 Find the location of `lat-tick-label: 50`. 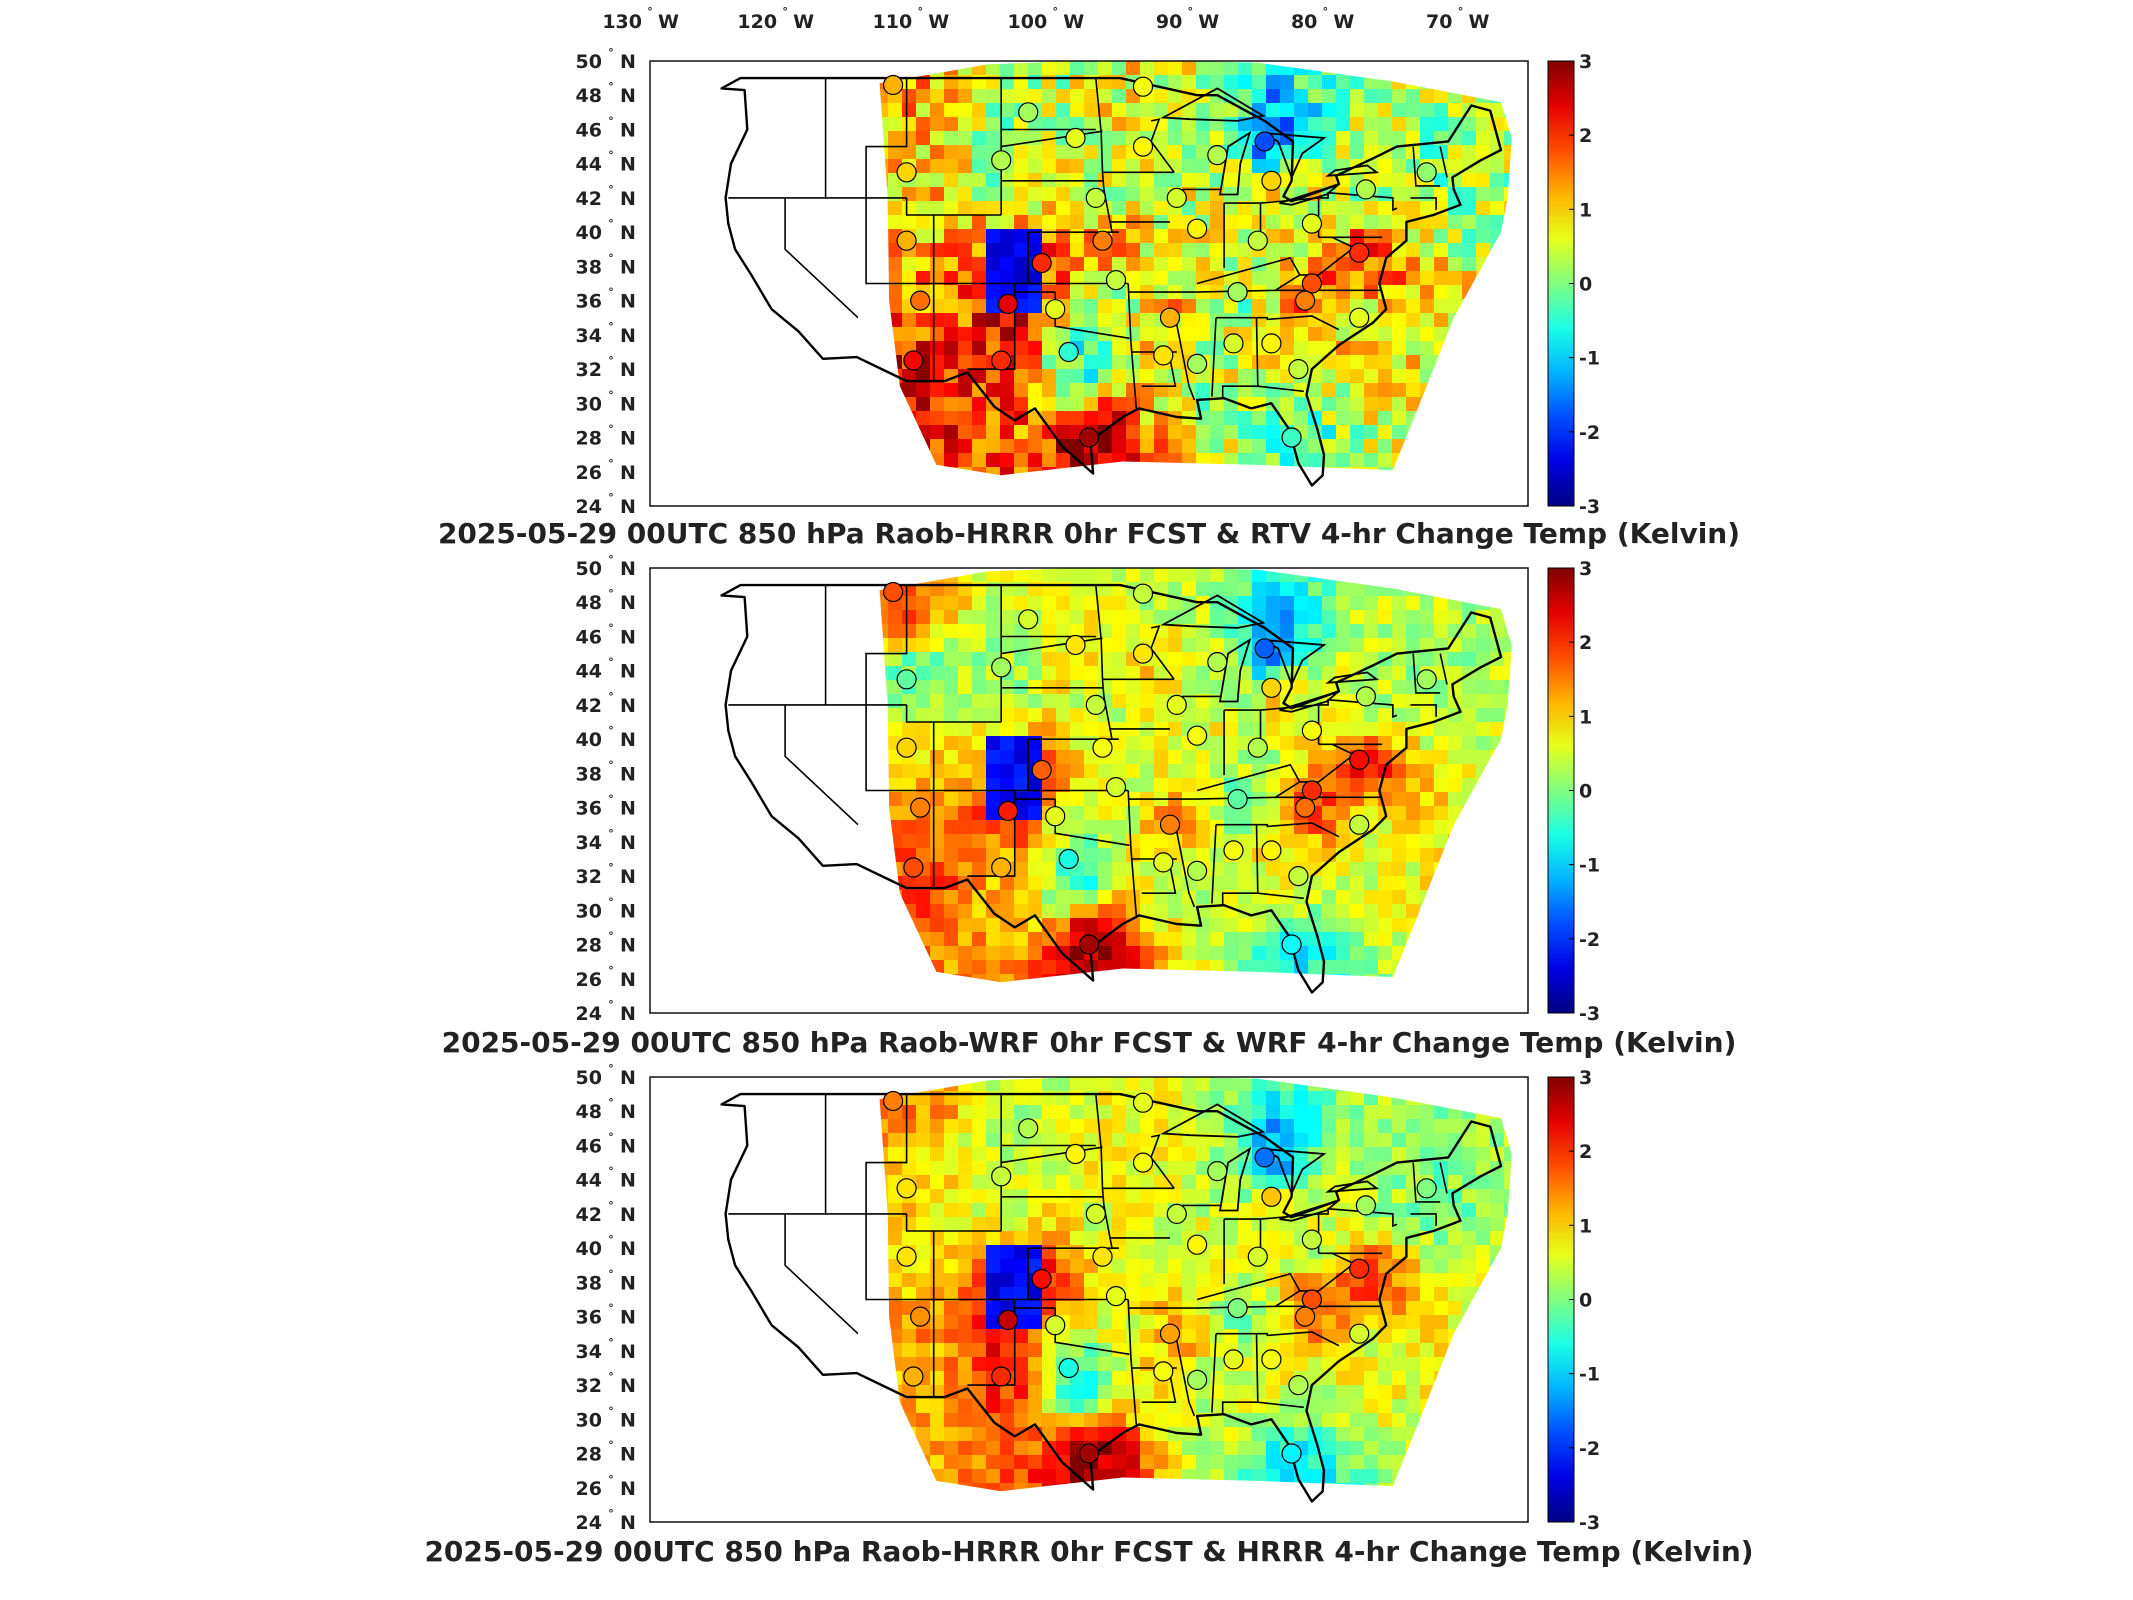

lat-tick-label: 50 is located at coordinates (589, 62).